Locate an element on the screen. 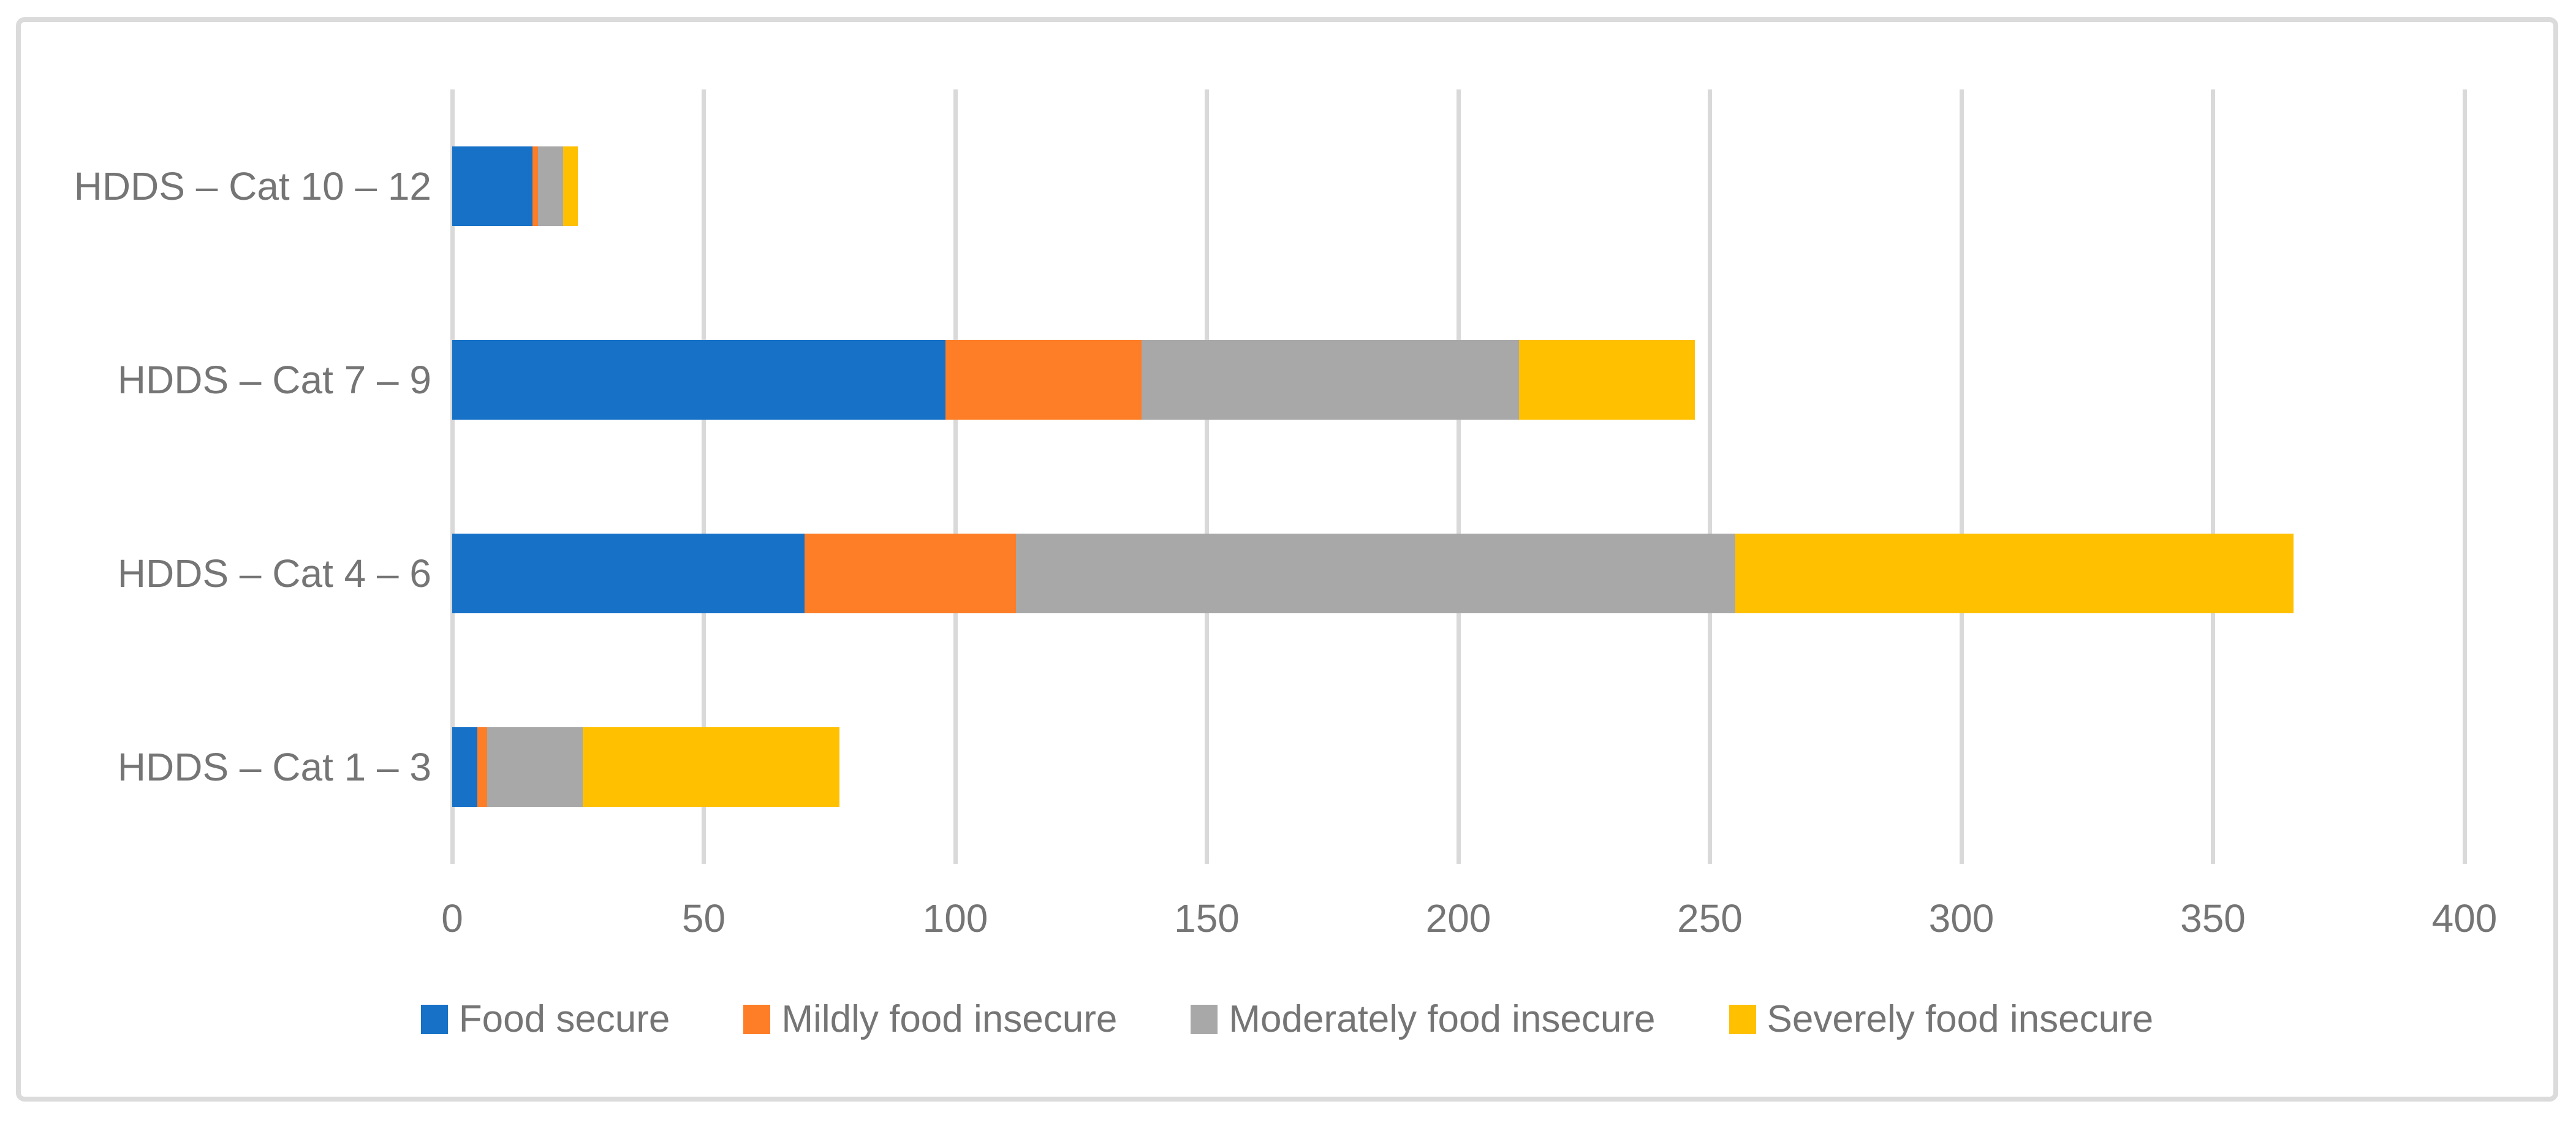 The image size is (2576, 1123). x-tick-label-100: 100 is located at coordinates (955, 918).